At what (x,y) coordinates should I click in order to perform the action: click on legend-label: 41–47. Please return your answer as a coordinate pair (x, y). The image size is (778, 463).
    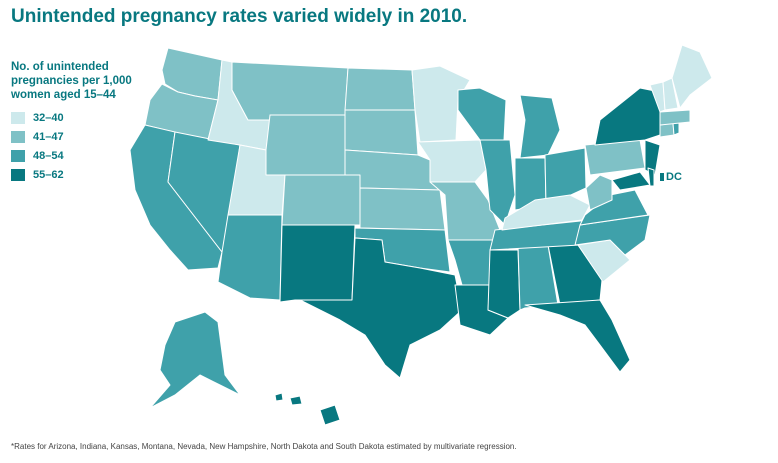
    Looking at the image, I should click on (48, 136).